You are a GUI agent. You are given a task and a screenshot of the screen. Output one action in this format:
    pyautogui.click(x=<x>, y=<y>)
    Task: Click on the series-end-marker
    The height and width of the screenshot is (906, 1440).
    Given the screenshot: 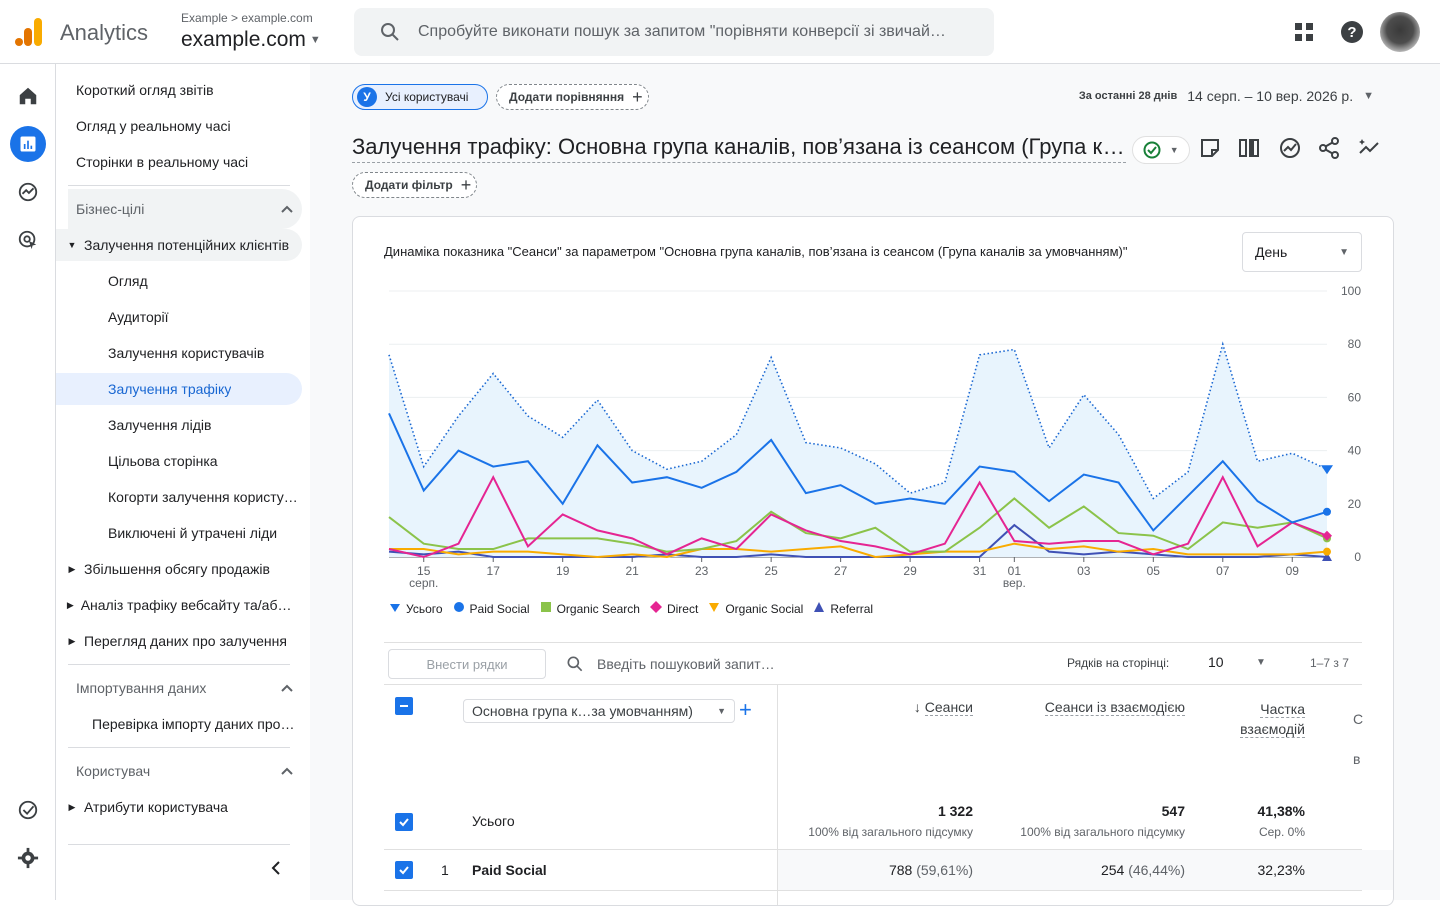 What is the action you would take?
    pyautogui.click(x=1327, y=535)
    